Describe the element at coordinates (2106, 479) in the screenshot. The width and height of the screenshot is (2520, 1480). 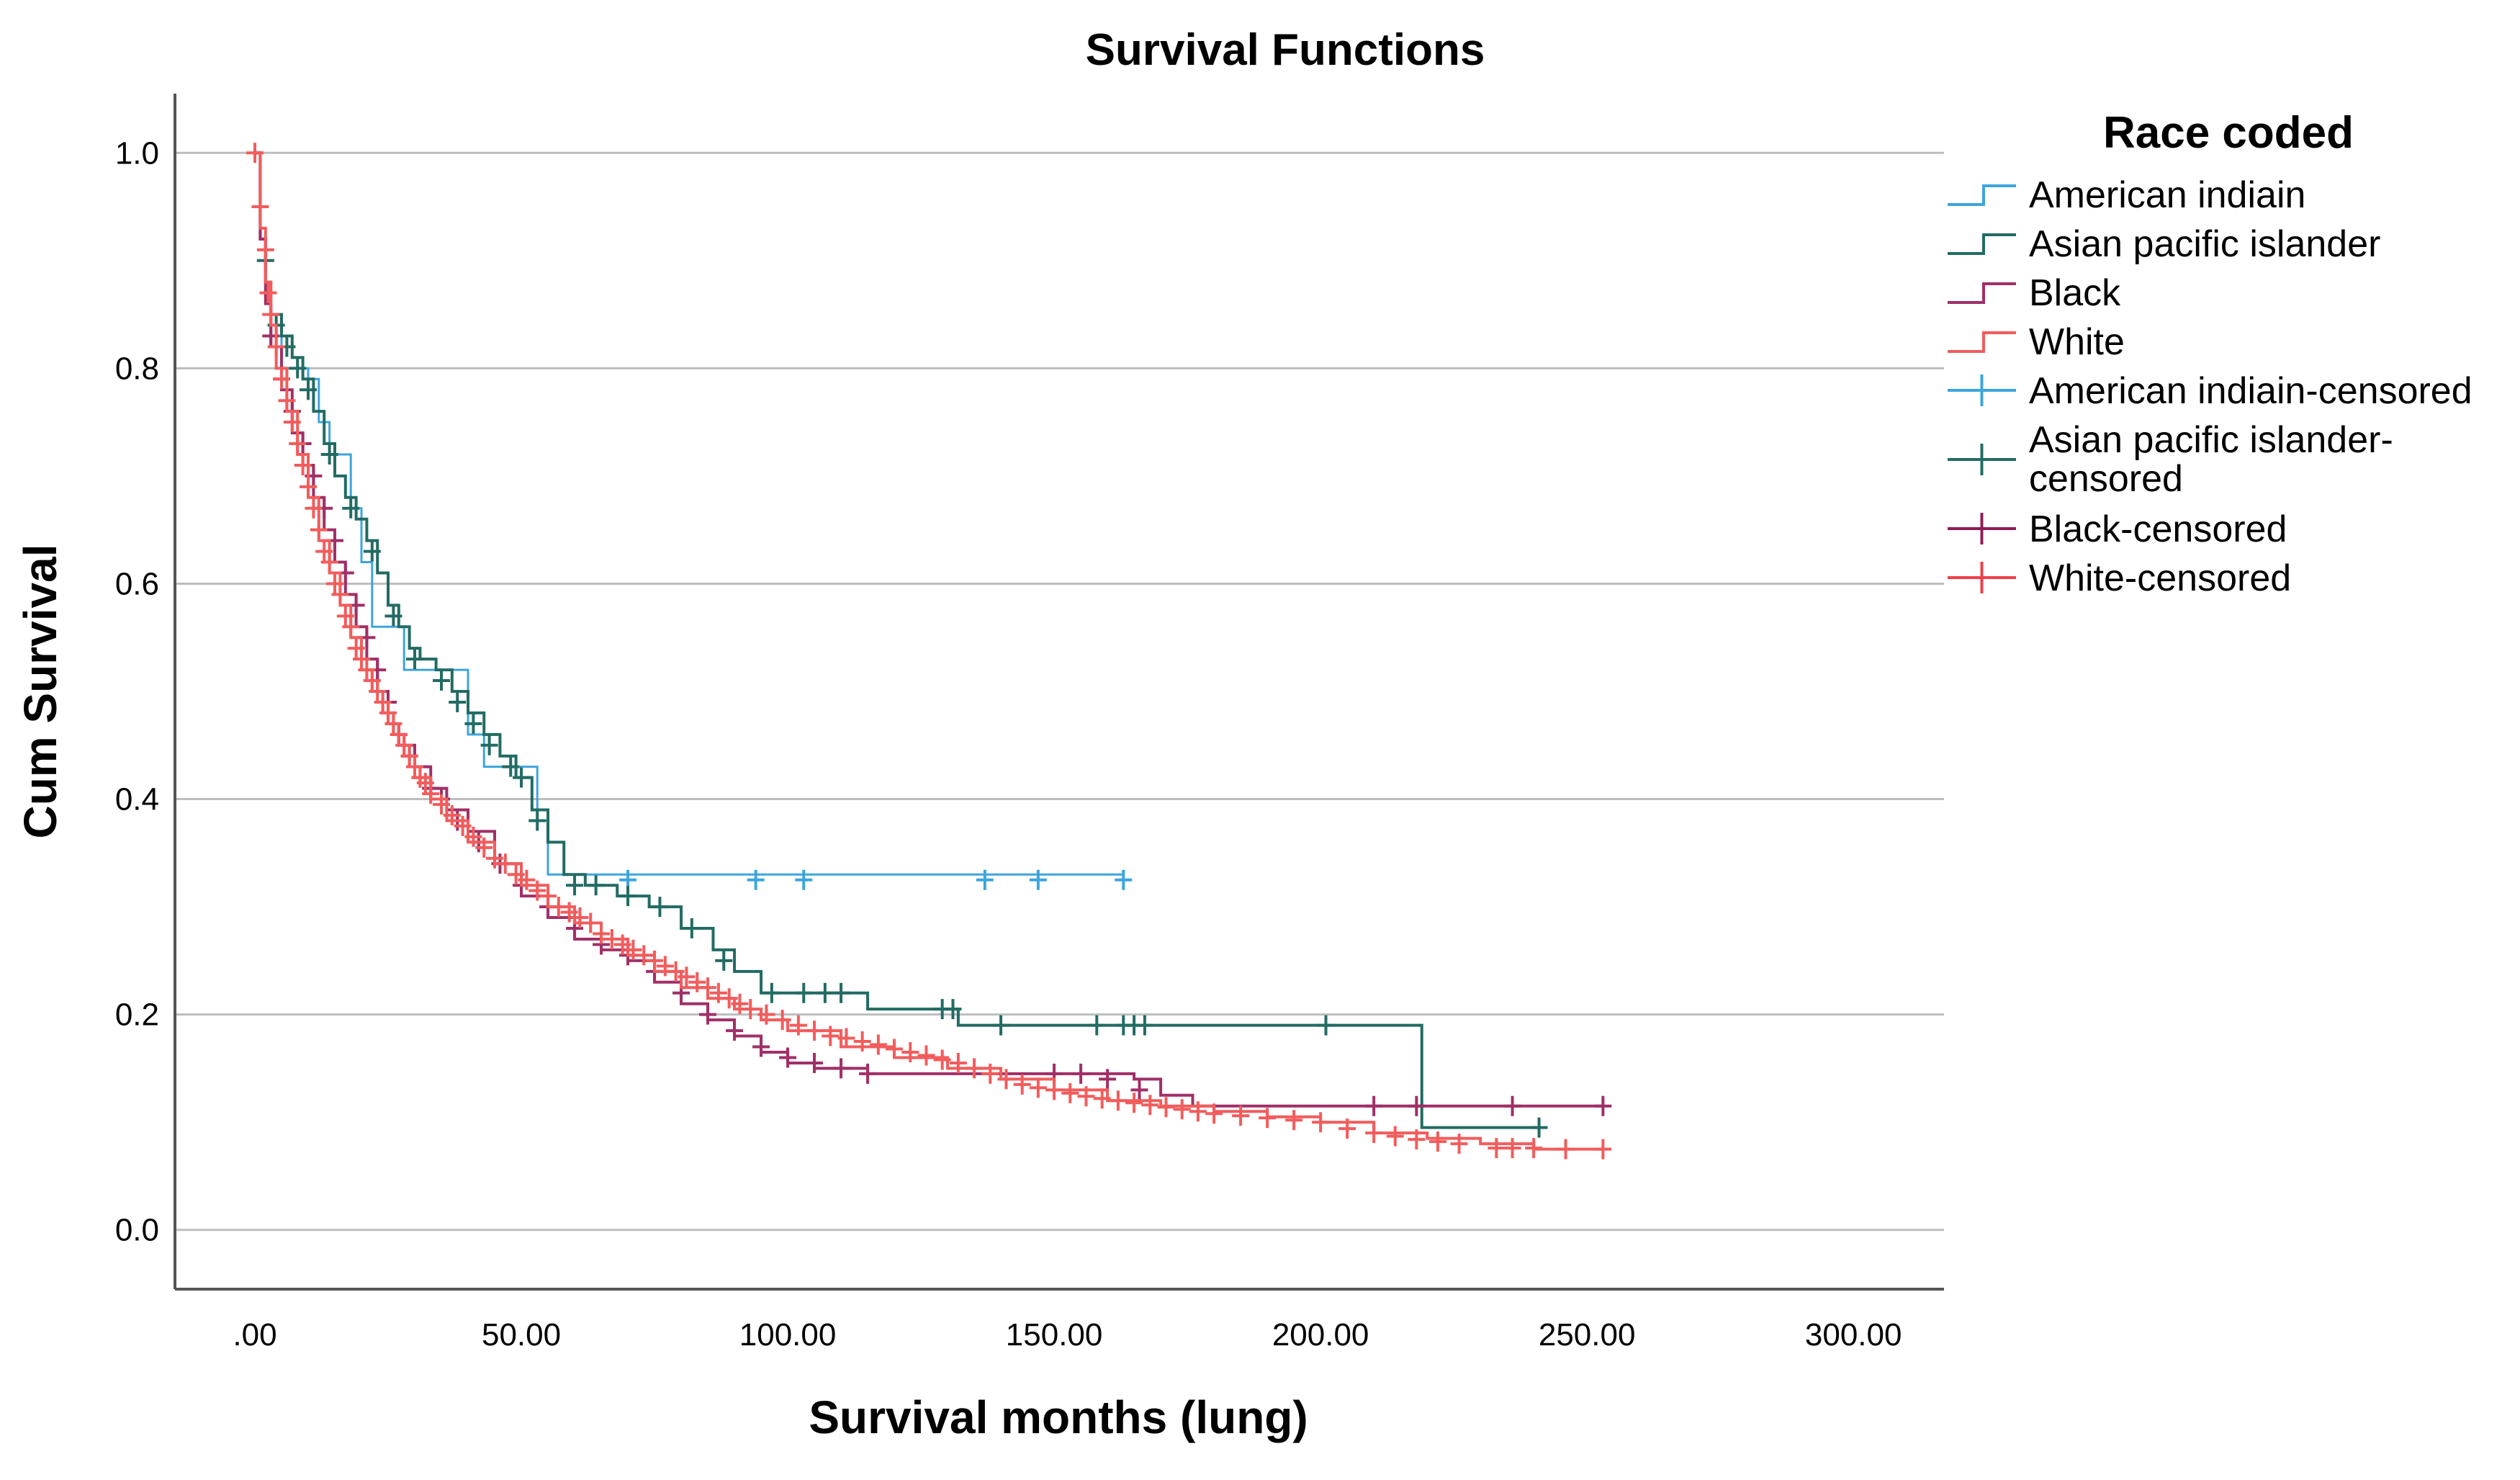
I see `legend-label: censored` at that location.